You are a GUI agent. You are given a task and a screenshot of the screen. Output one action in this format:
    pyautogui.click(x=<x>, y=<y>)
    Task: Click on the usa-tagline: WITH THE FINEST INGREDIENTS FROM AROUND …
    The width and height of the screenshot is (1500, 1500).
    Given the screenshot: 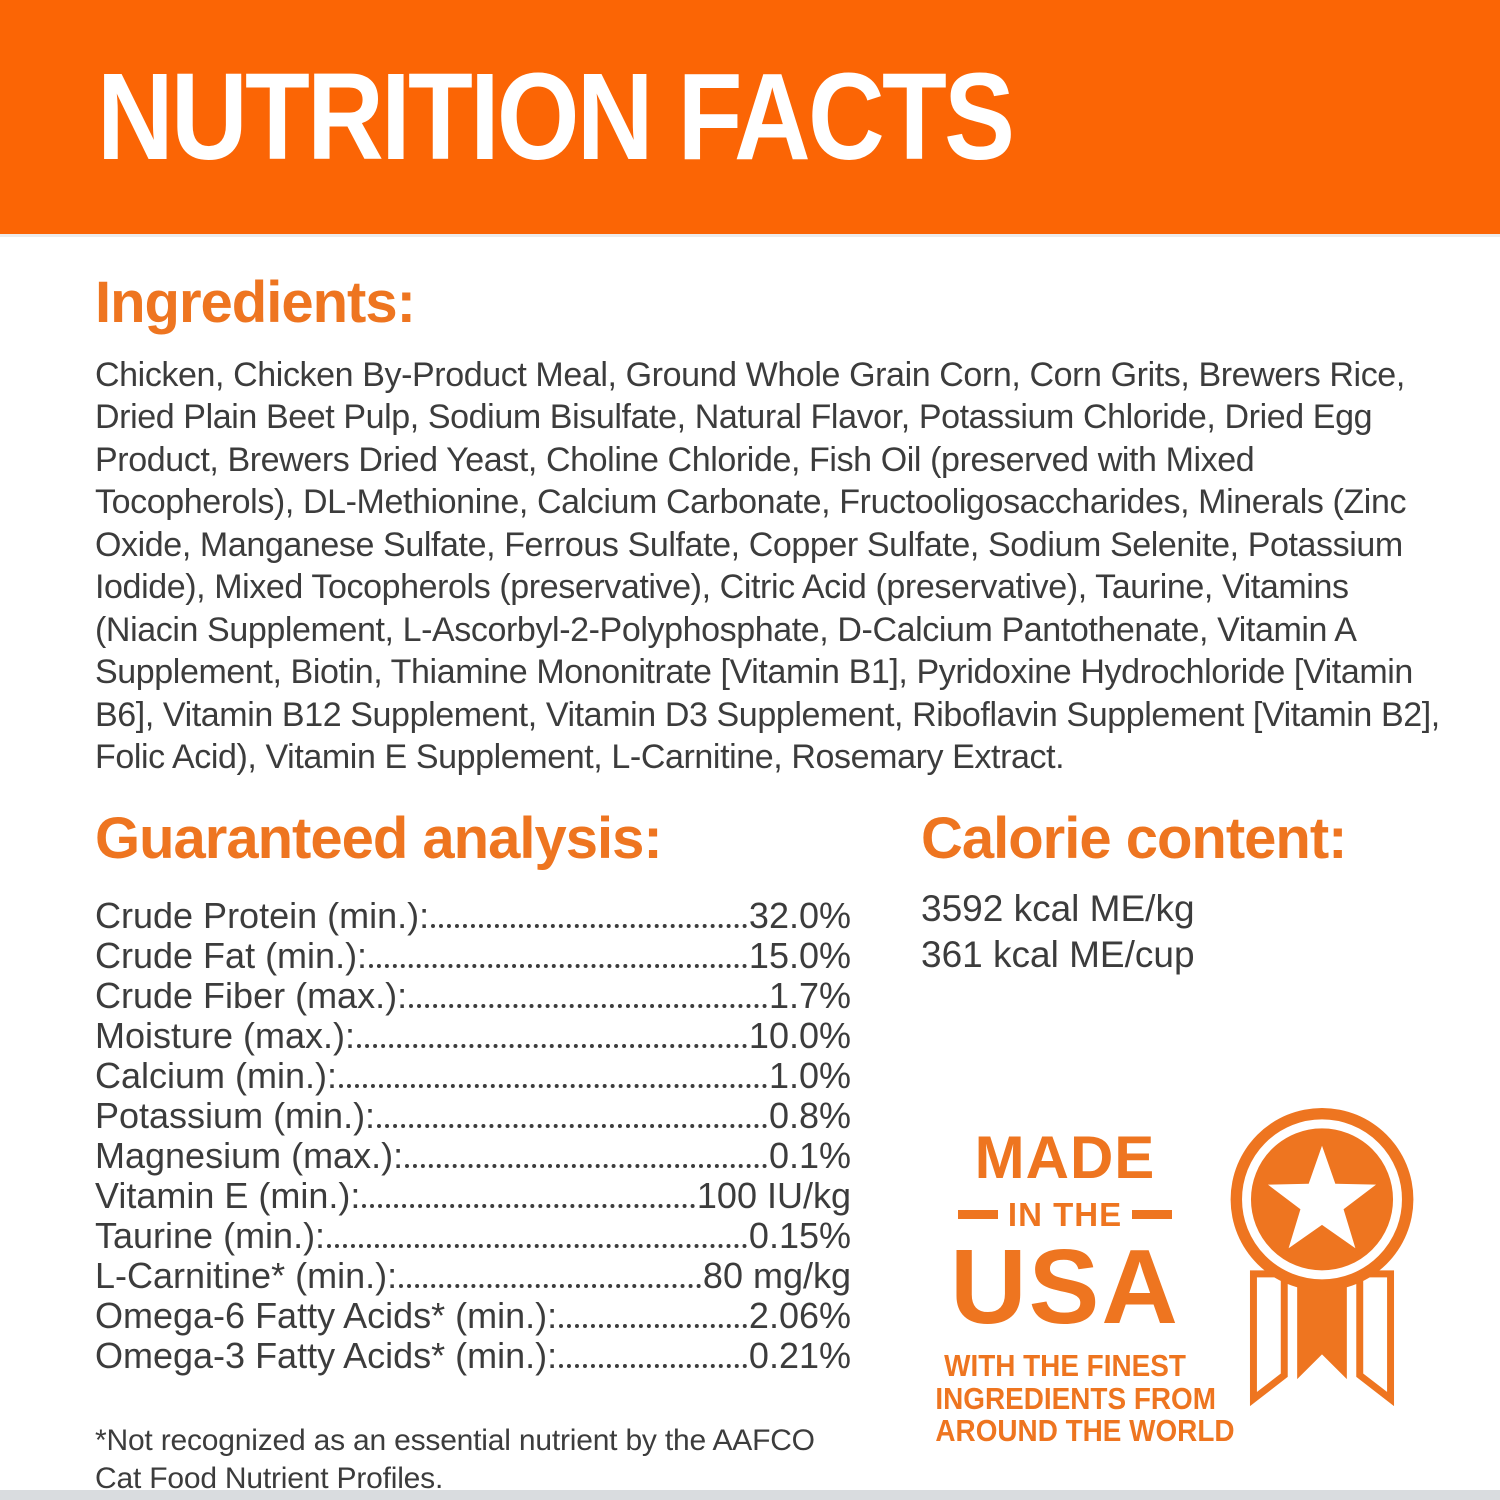 What is the action you would take?
    pyautogui.click(x=1085, y=1398)
    